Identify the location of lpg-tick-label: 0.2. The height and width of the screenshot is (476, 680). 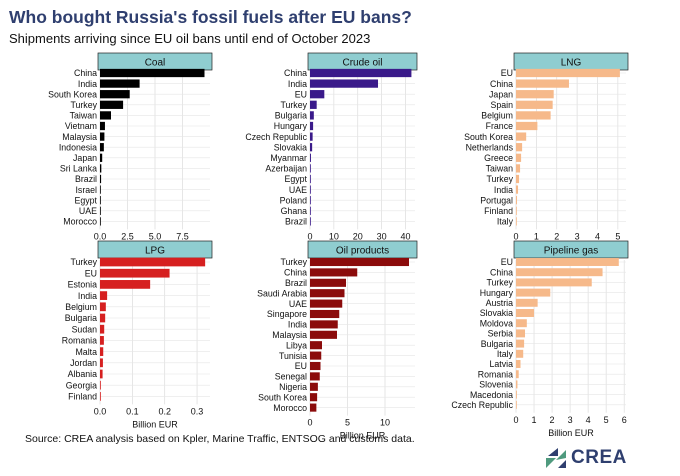
(164, 411).